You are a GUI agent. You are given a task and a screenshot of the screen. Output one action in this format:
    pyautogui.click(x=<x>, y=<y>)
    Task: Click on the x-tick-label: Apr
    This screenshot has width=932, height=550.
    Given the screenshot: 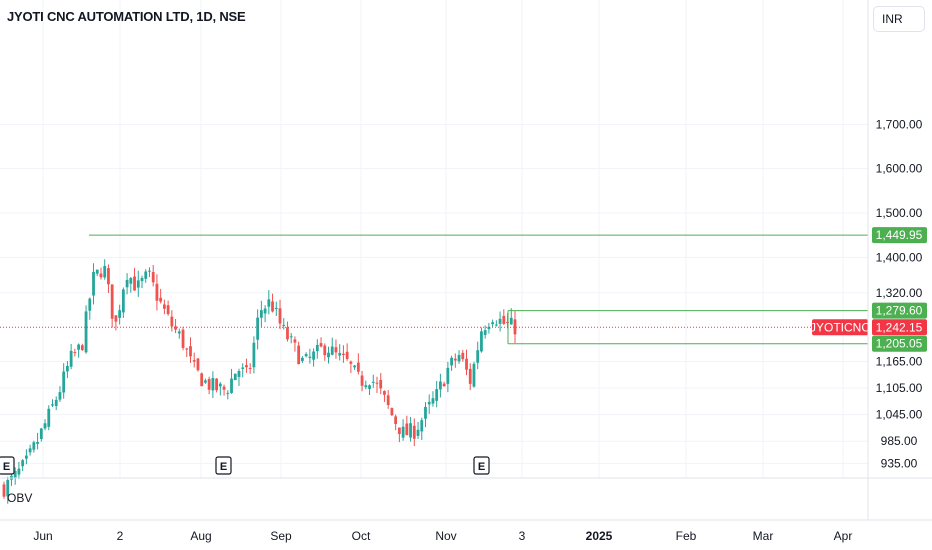 What is the action you would take?
    pyautogui.click(x=843, y=536)
    